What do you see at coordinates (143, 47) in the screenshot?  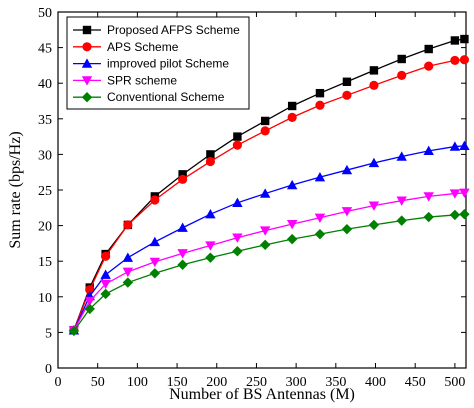 I see `legend-label: APS Scheme` at bounding box center [143, 47].